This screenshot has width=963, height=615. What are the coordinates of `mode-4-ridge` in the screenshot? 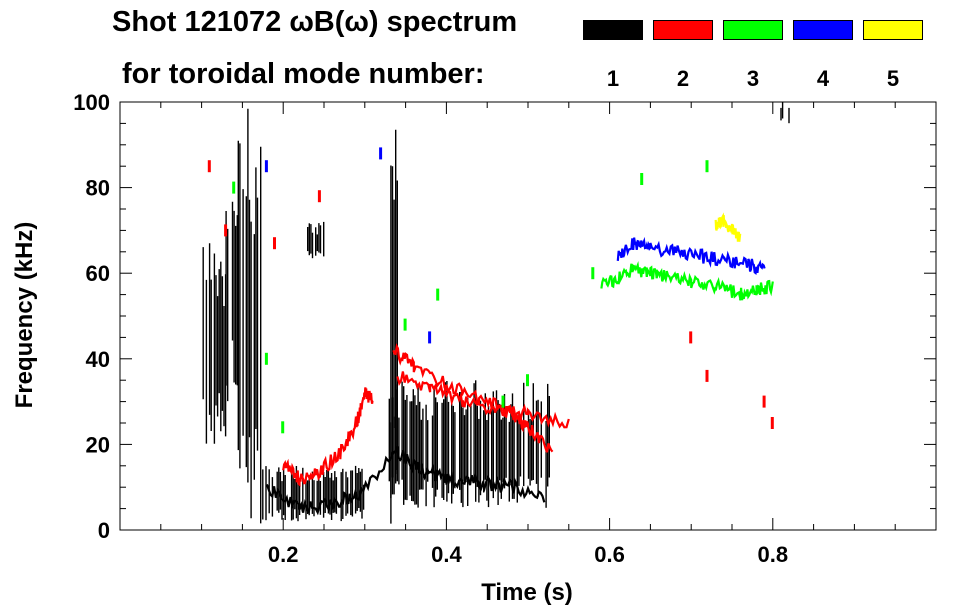 It's located at (691, 256).